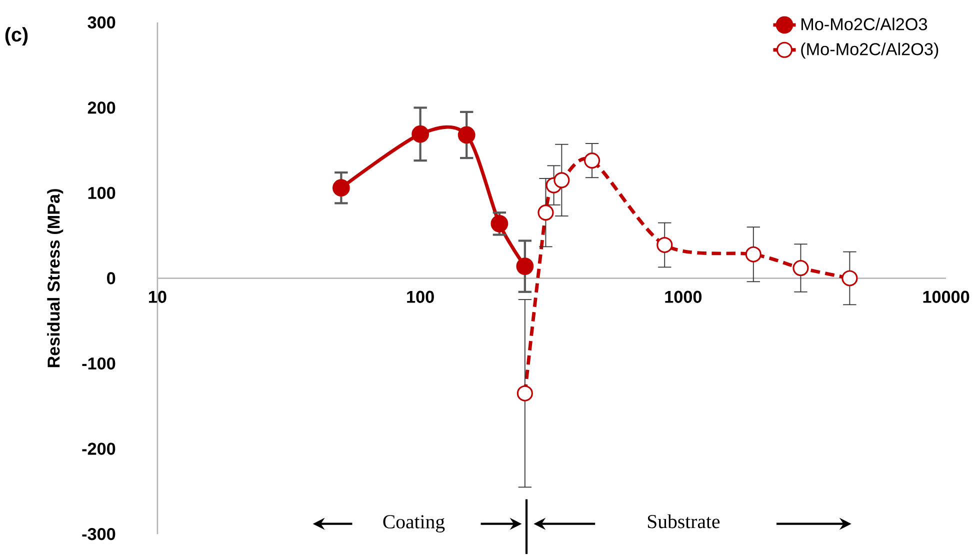  Describe the element at coordinates (865, 24) in the screenshot. I see `legend-label: Mo-Mo2C/Al2O3` at that location.